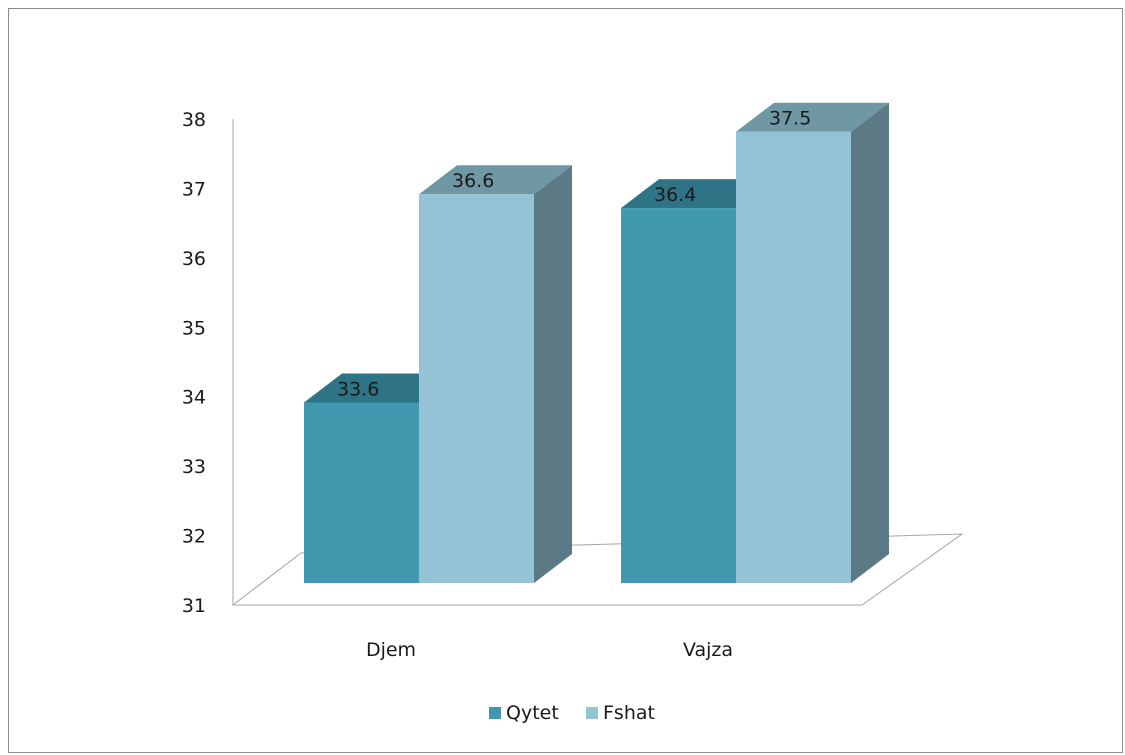 The width and height of the screenshot is (1125, 755). What do you see at coordinates (391, 650) in the screenshot?
I see `x-tick-label: Djem` at bounding box center [391, 650].